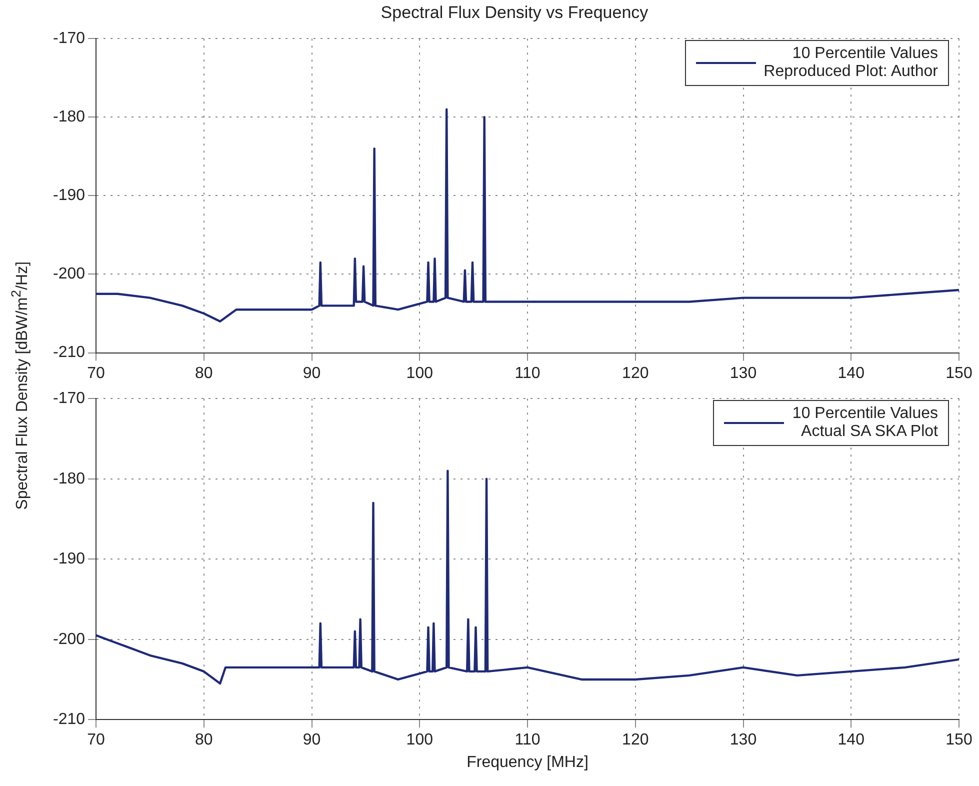  What do you see at coordinates (865, 423) in the screenshot?
I see `legend-label: 10 Percentile Values Actual SA SKA Plot` at bounding box center [865, 423].